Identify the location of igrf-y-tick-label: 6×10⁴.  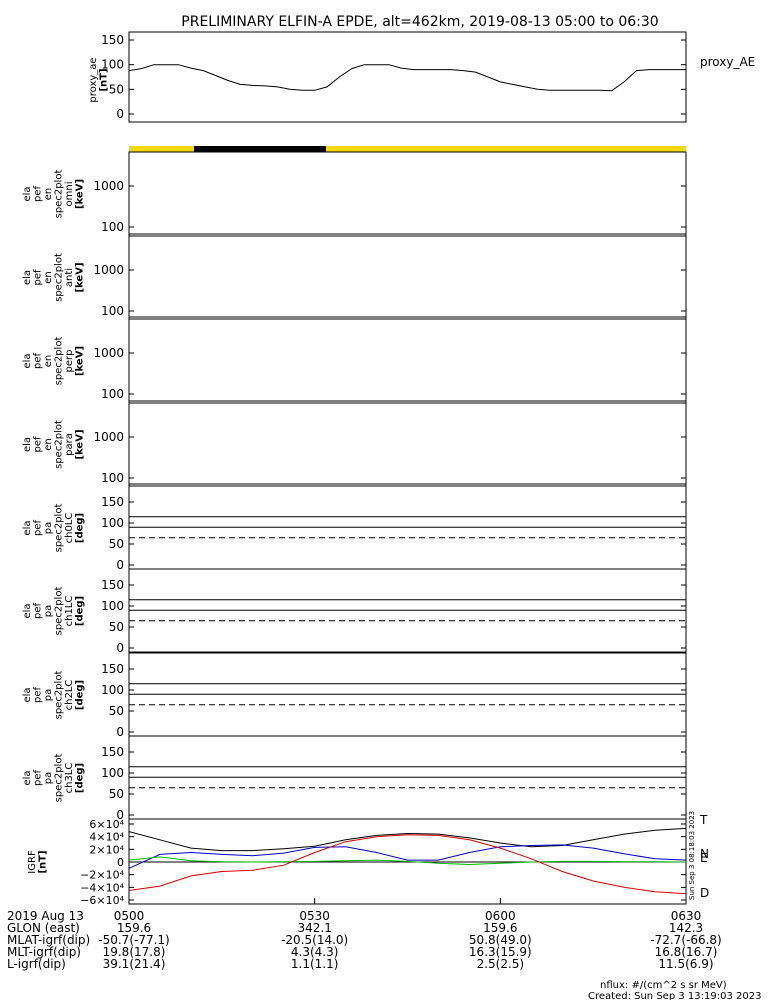
(106, 824).